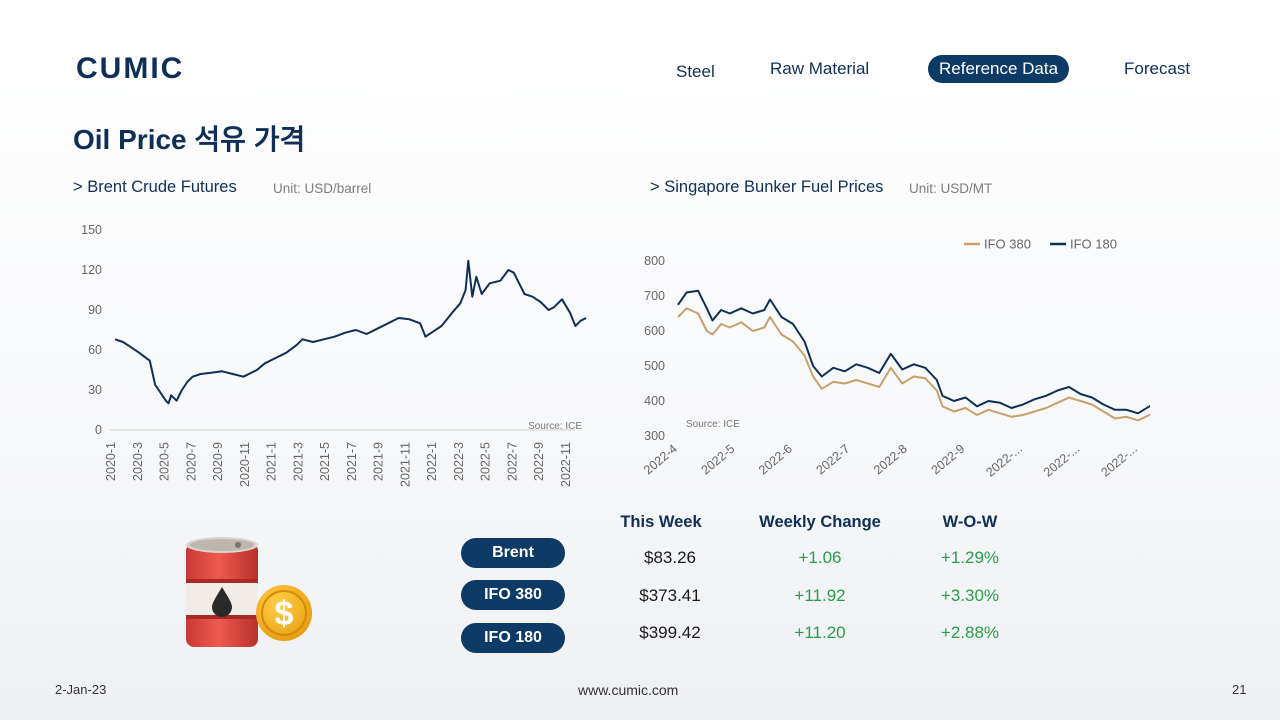  Describe the element at coordinates (189, 139) in the screenshot. I see `page-title: Oil Price 석유 가격` at that location.